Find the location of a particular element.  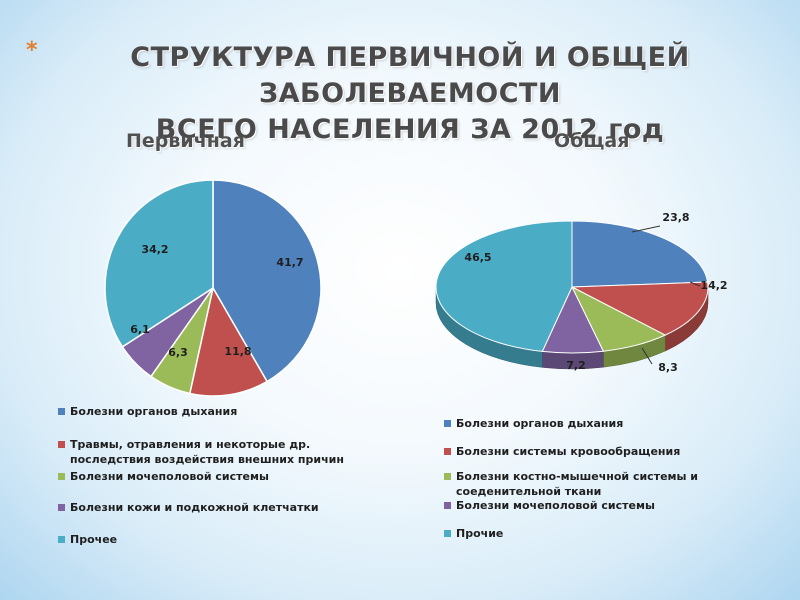

legend-label: Болезни системы кровообращения is located at coordinates (568, 451).